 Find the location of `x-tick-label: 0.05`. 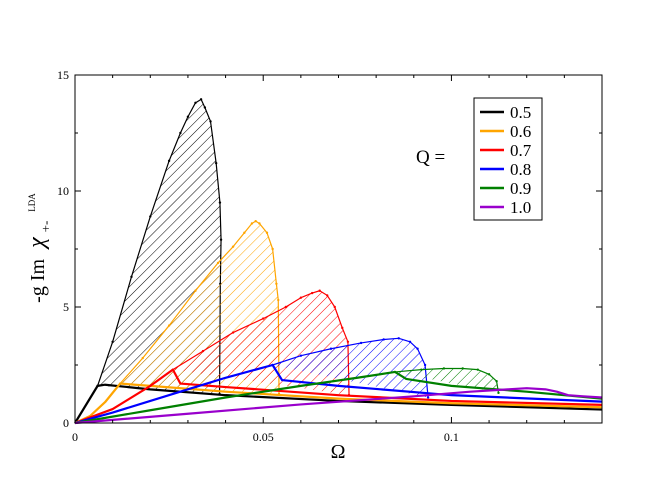

x-tick-label: 0.05 is located at coordinates (263, 437).